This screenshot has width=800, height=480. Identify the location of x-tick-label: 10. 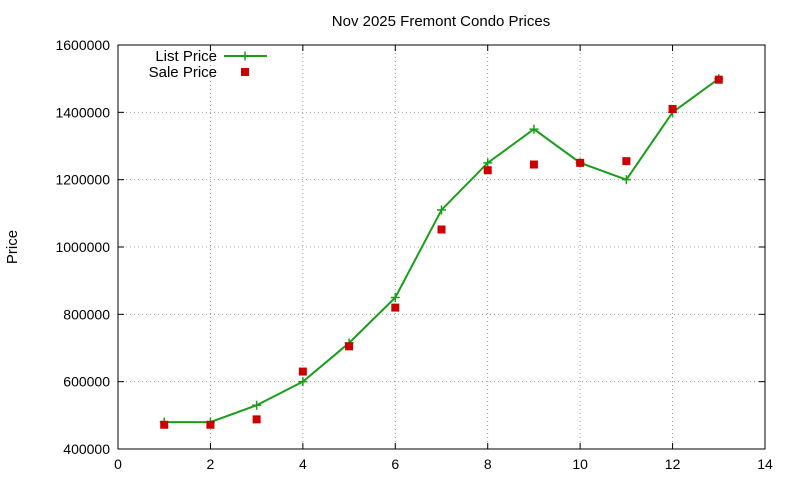
(580, 464).